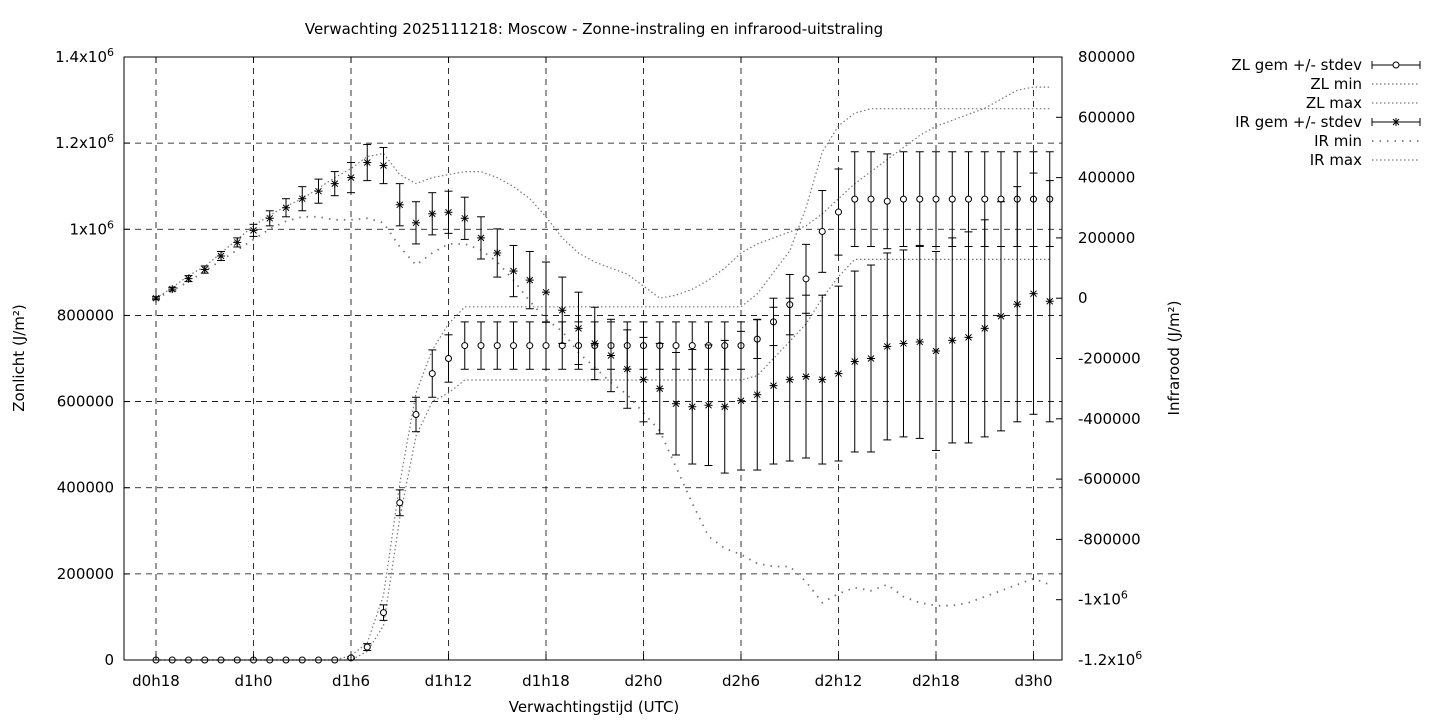 Image resolution: width=1440 pixels, height=720 pixels. I want to click on y-tick-label: 400000, so click(85, 488).